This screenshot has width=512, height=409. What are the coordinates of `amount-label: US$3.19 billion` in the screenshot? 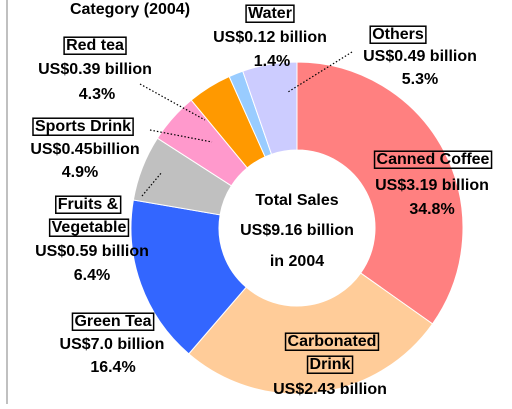 It's located at (432, 185).